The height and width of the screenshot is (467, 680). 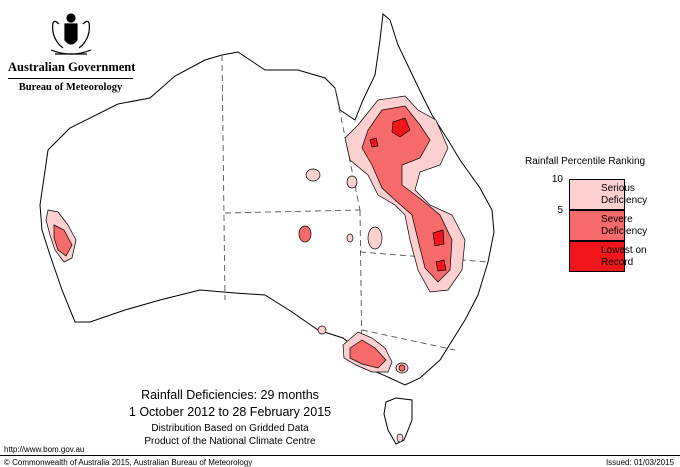 What do you see at coordinates (71, 69) in the screenshot?
I see `government-name: Australian Government` at bounding box center [71, 69].